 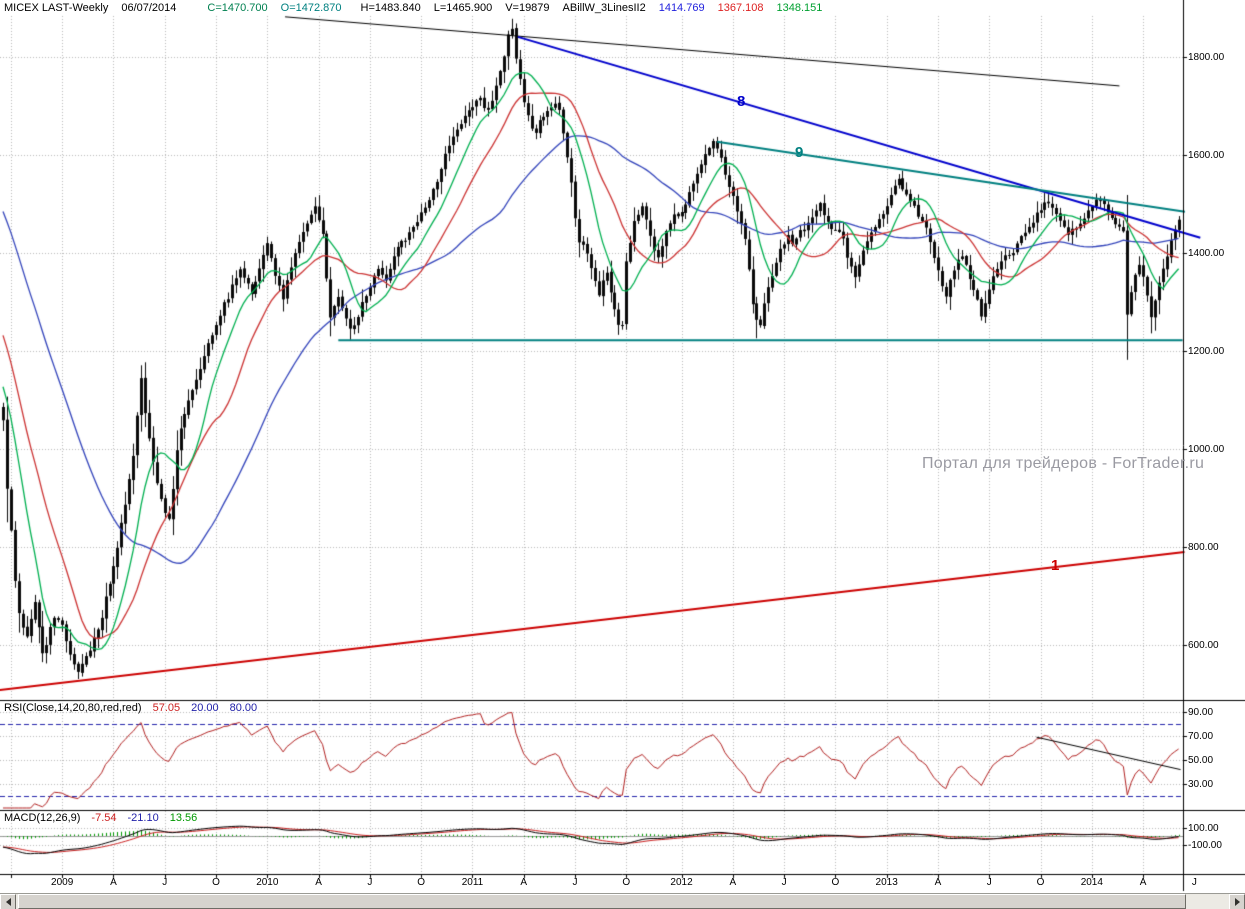 What do you see at coordinates (166, 708) in the screenshot?
I see `rsi-value: 57.05` at bounding box center [166, 708].